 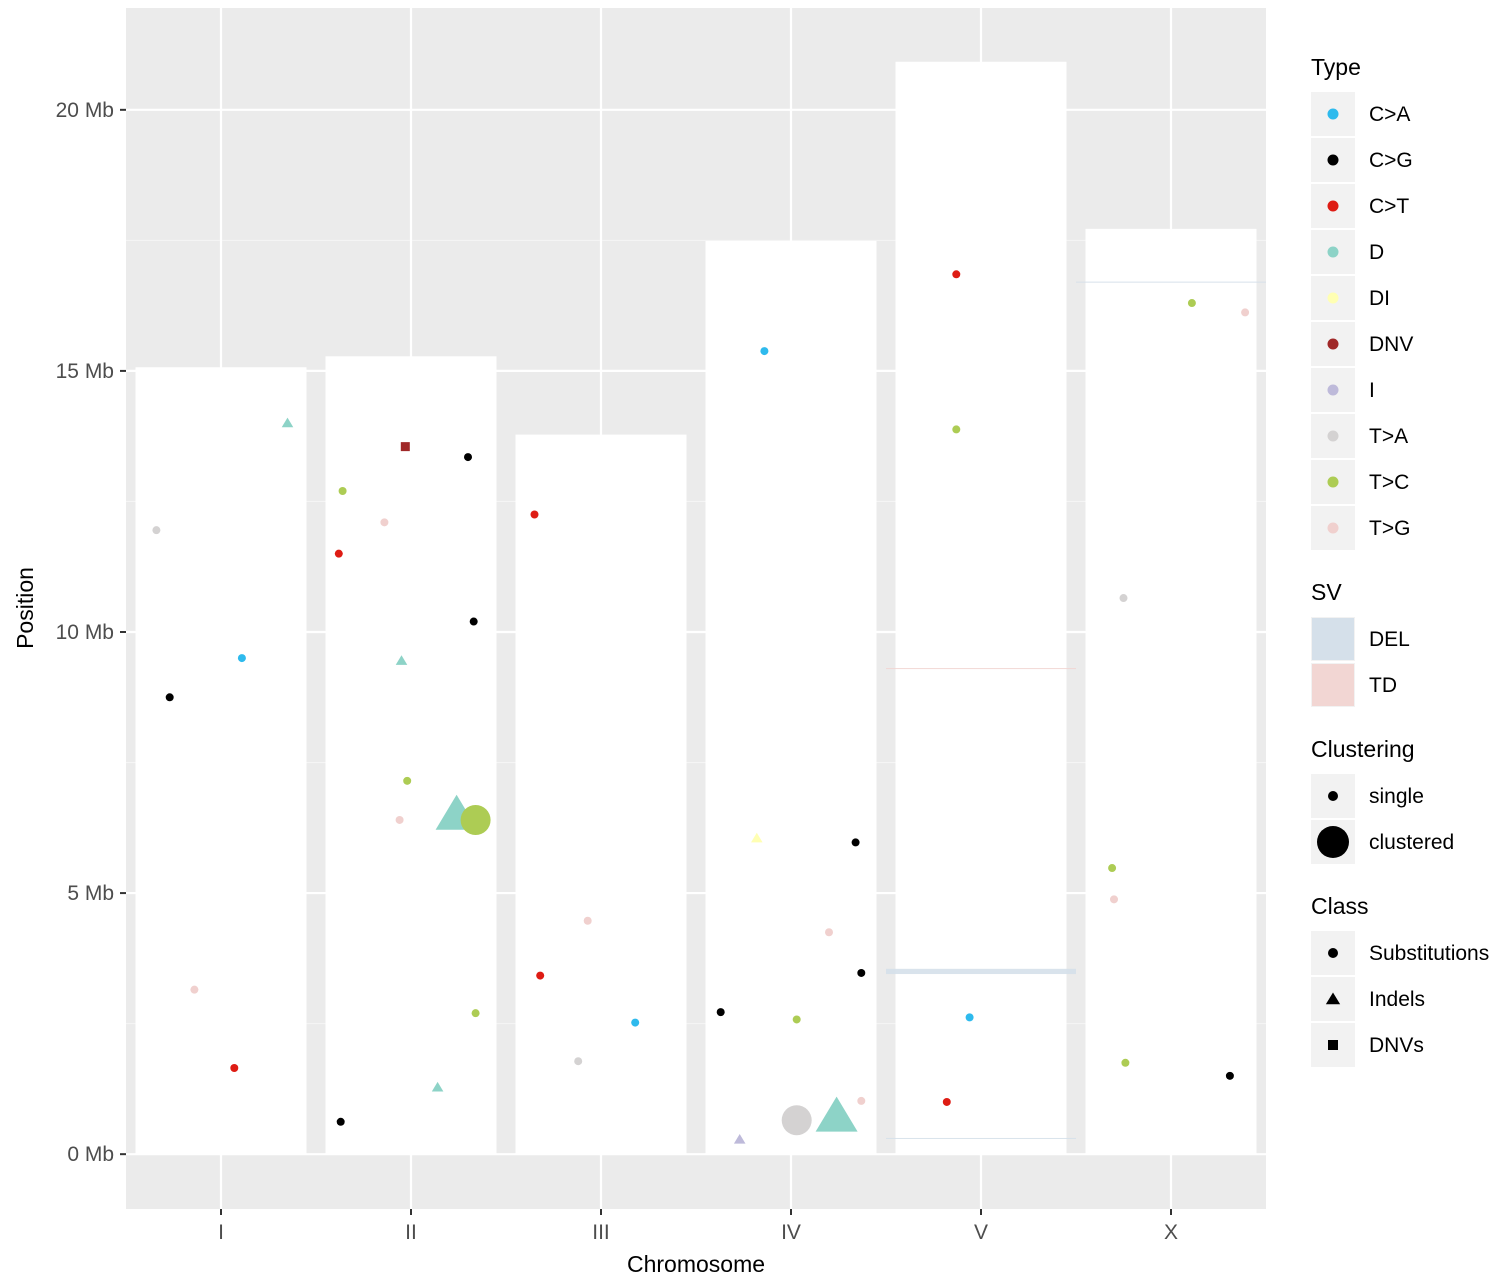 What do you see at coordinates (791, 697) in the screenshot?
I see `chromosome-bar-IV` at bounding box center [791, 697].